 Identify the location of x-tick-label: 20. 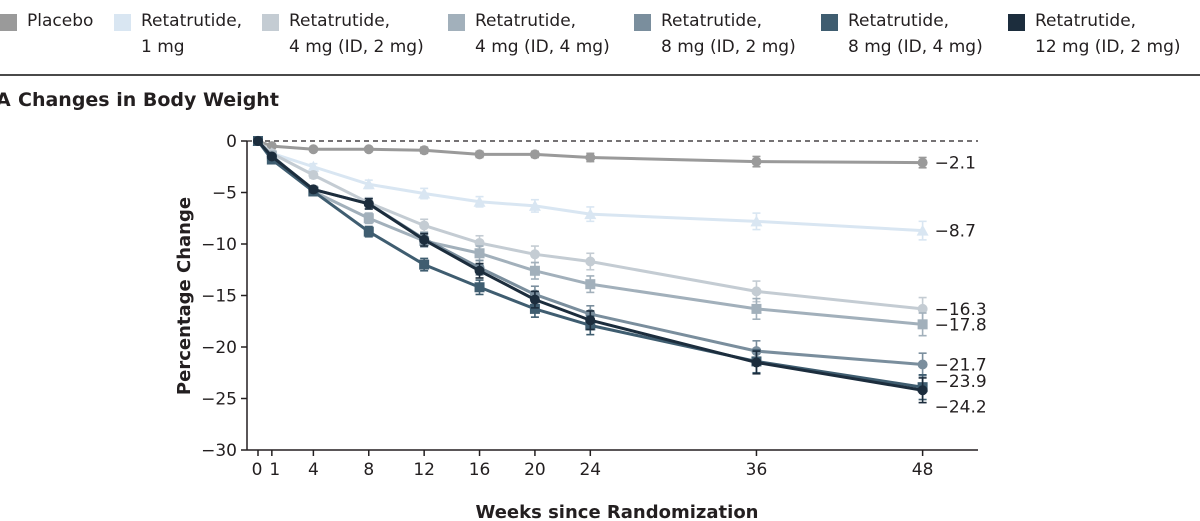
(535, 470).